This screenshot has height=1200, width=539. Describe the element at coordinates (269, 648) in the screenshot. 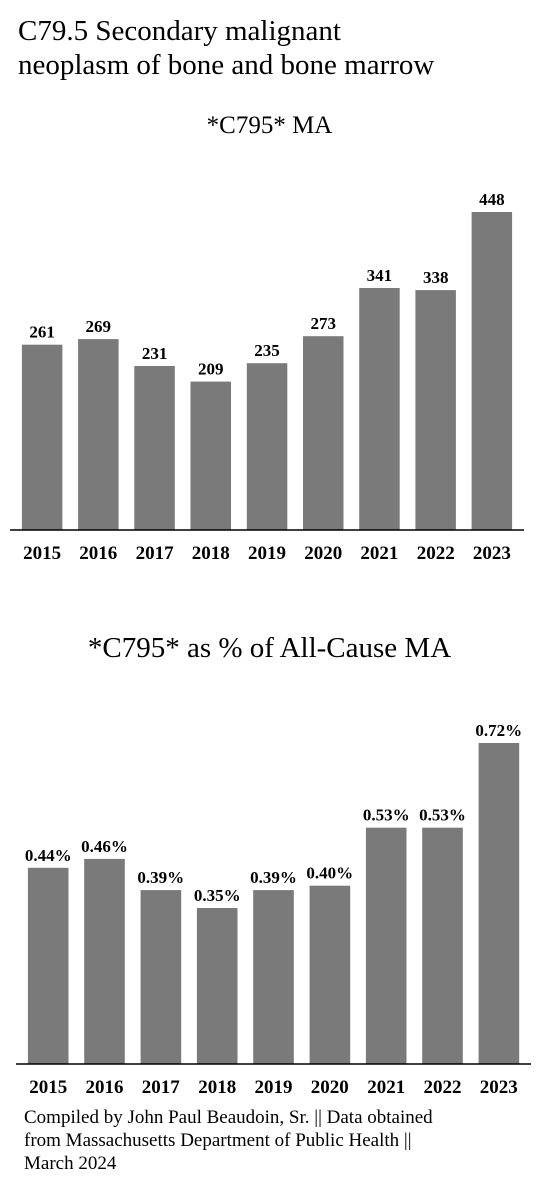

I see `chart-2-title: *C795* as % of All-Cause MA` at that location.